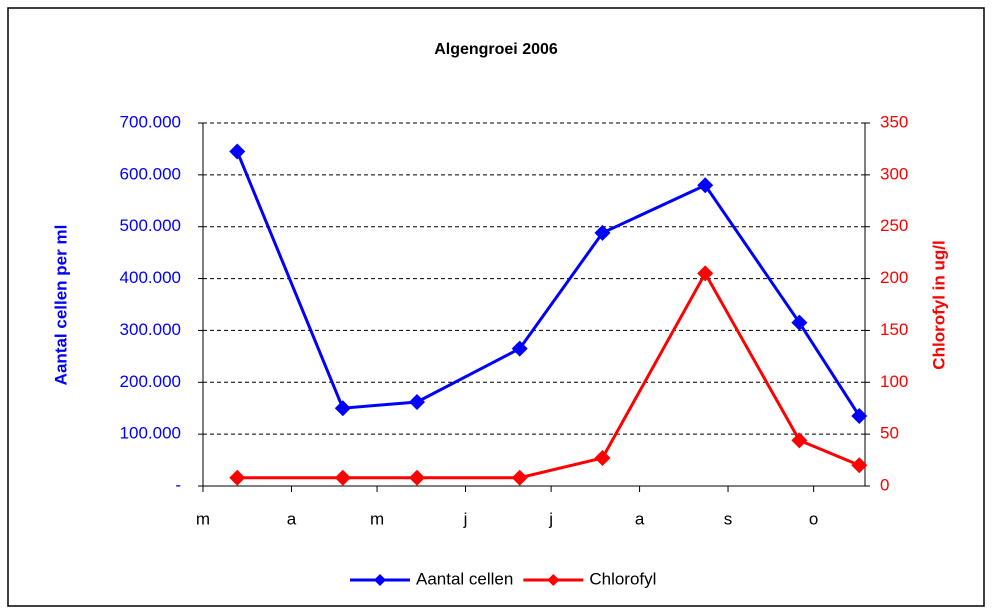 The width and height of the screenshot is (993, 615). I want to click on y-tick-label: -, so click(178, 484).